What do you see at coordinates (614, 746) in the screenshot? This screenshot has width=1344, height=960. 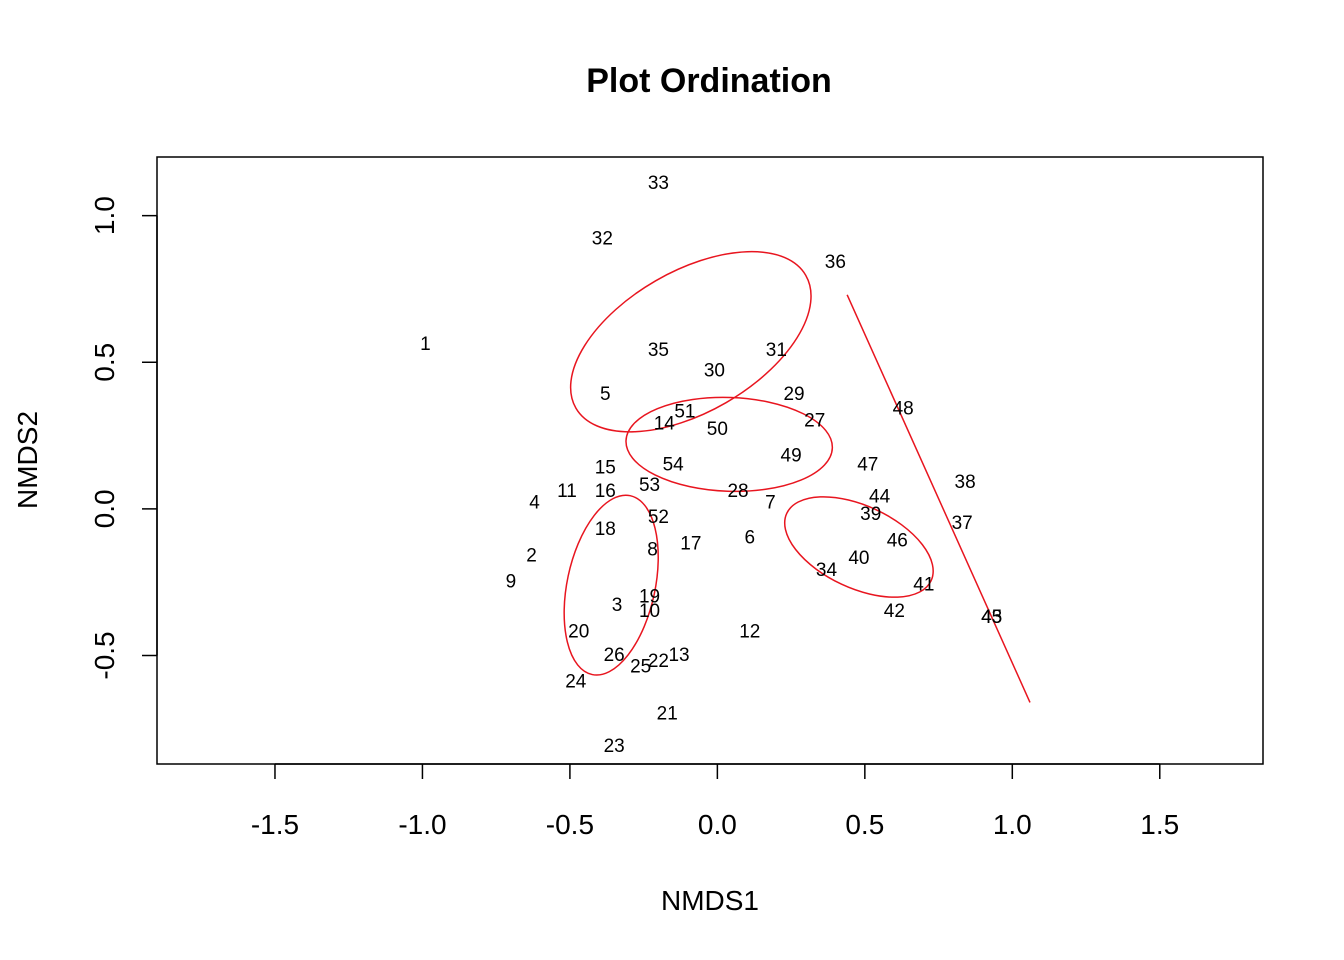 I see `site-label: 23` at bounding box center [614, 746].